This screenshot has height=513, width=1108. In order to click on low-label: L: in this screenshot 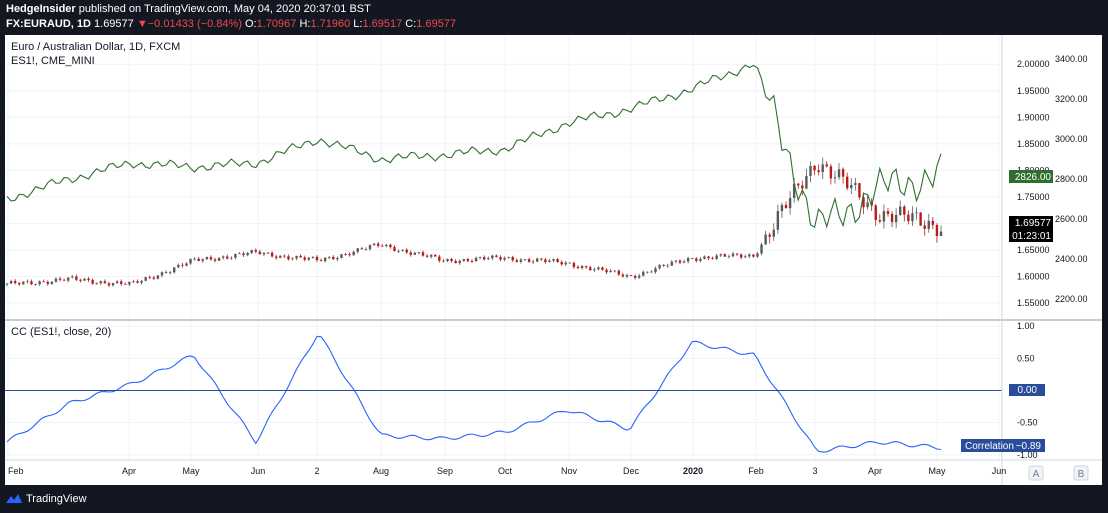, I will do `click(358, 24)`.